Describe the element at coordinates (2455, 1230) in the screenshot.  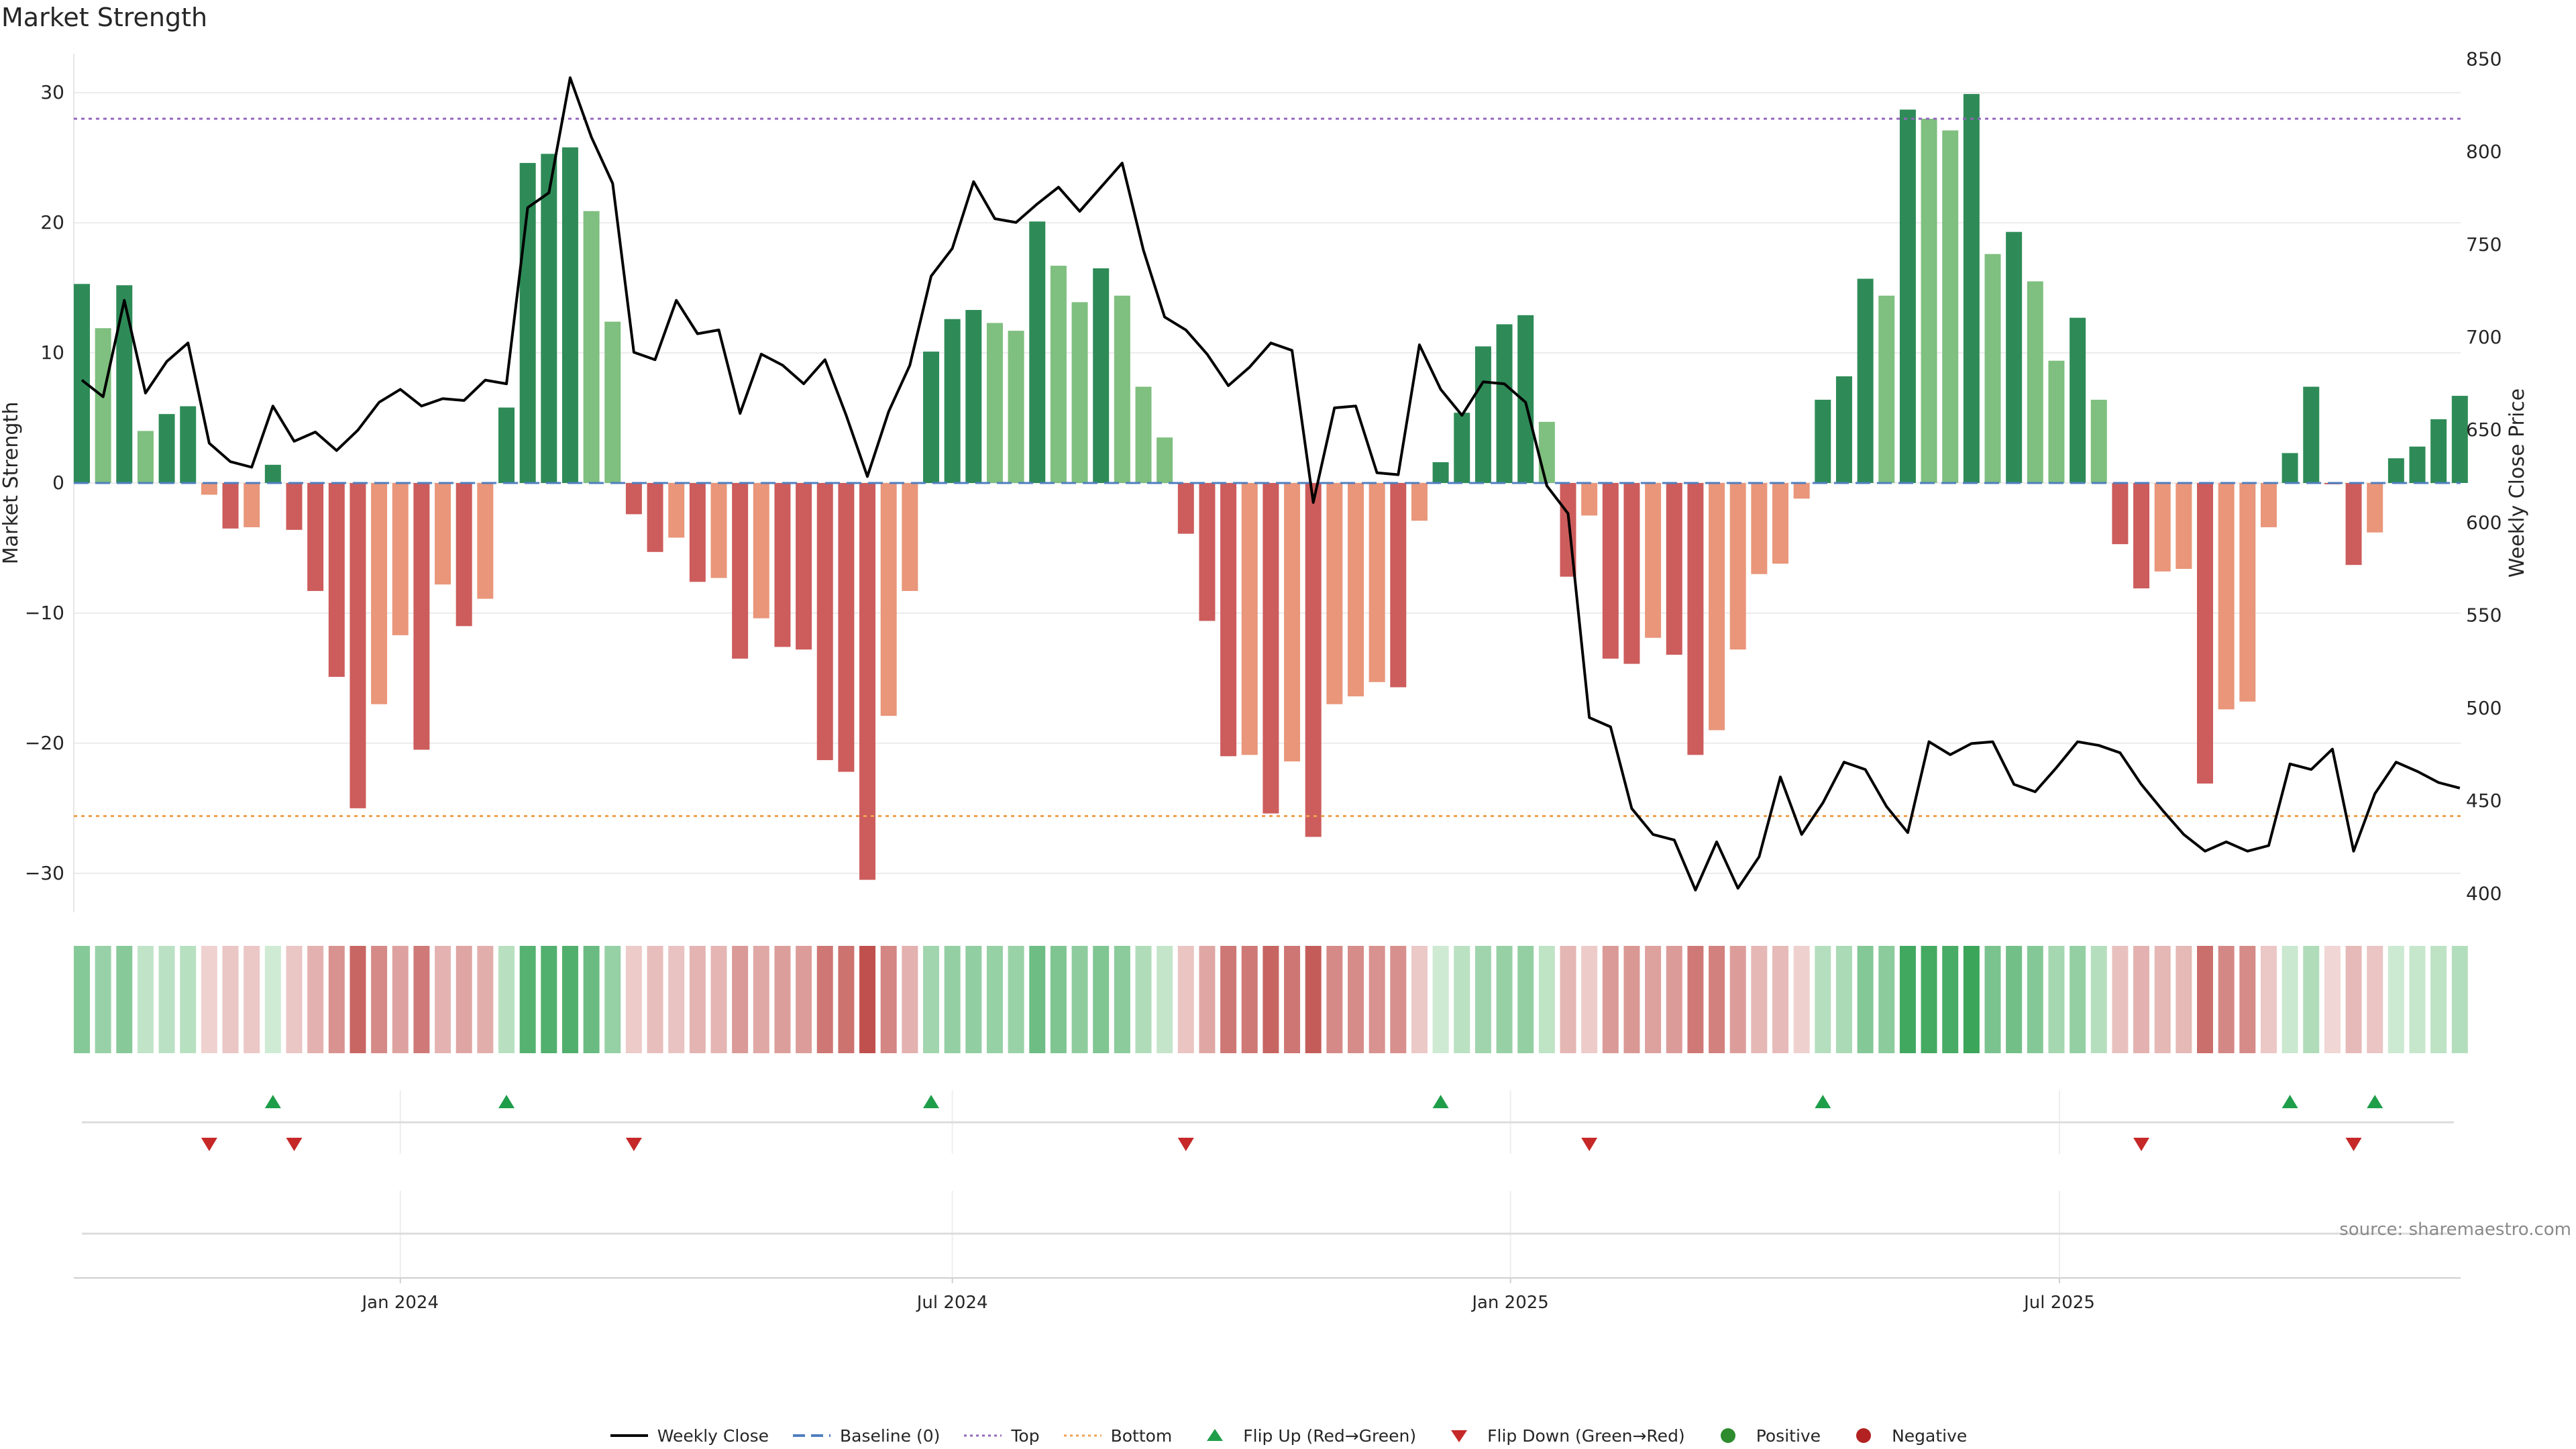
I see `source-note: source: sharemaestro.com` at that location.